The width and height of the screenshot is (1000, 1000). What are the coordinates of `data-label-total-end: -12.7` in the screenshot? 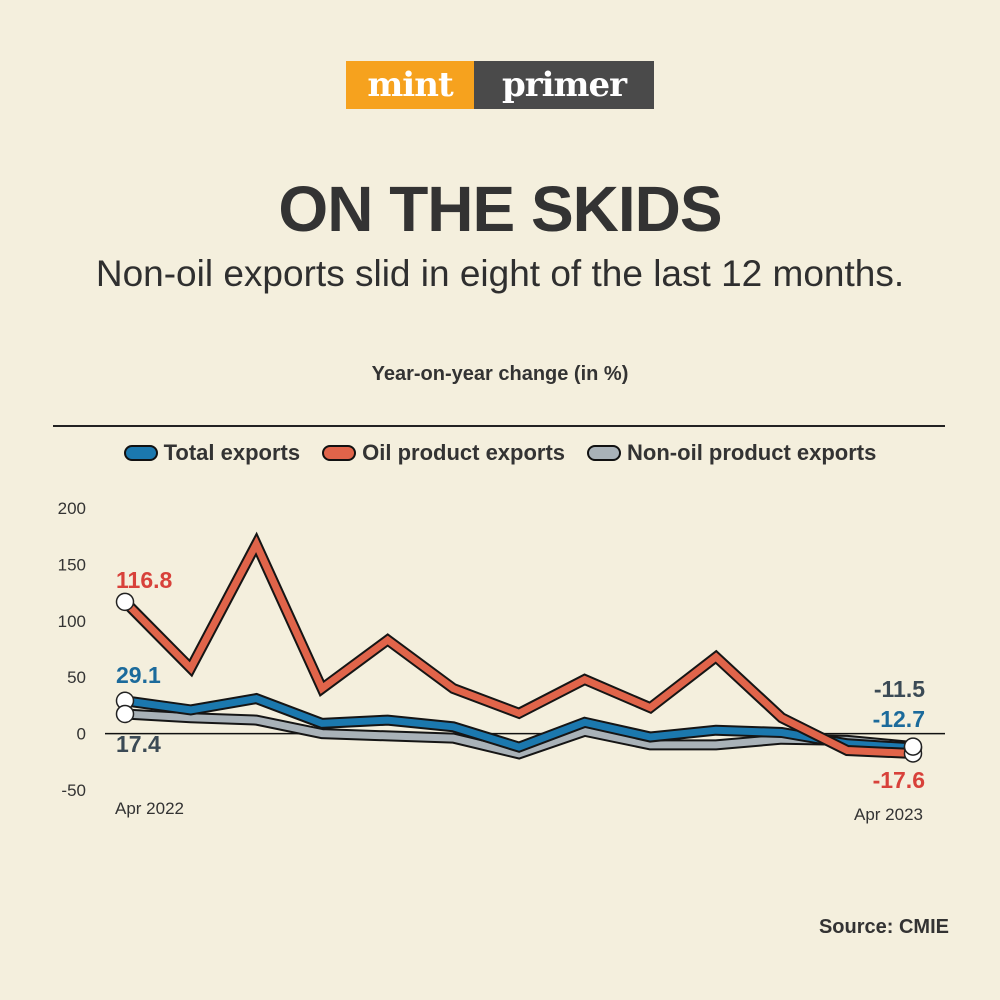 It's located at (899, 719).